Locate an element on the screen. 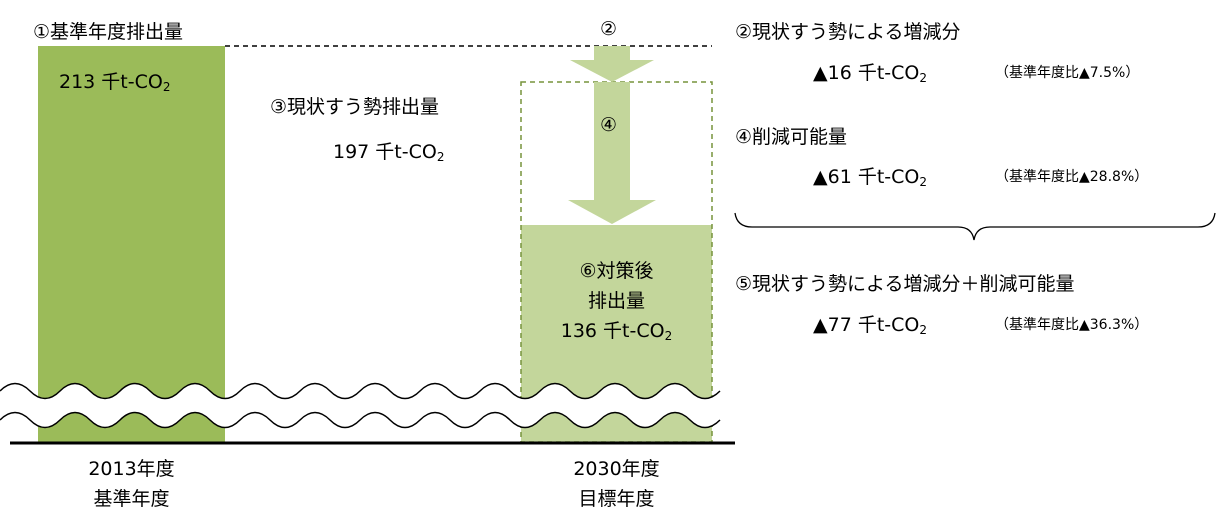 The image size is (1217, 516). summary-item5-value: ▲77 千t-CO2 is located at coordinates (870, 325).